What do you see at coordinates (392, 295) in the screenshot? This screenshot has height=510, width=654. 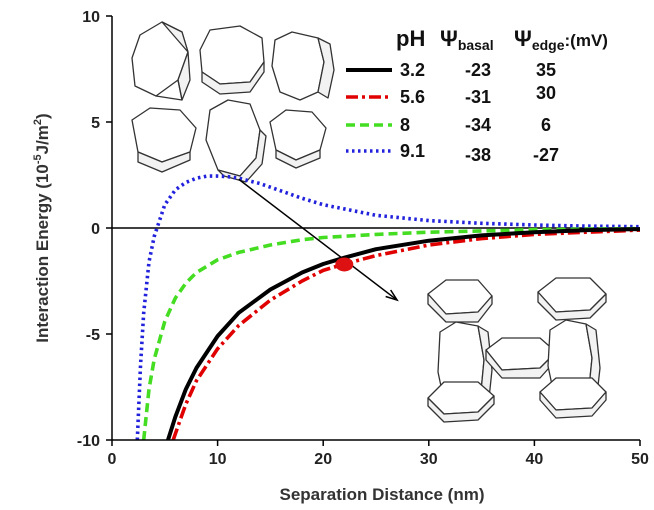 I see `arrow-head-icon` at bounding box center [392, 295].